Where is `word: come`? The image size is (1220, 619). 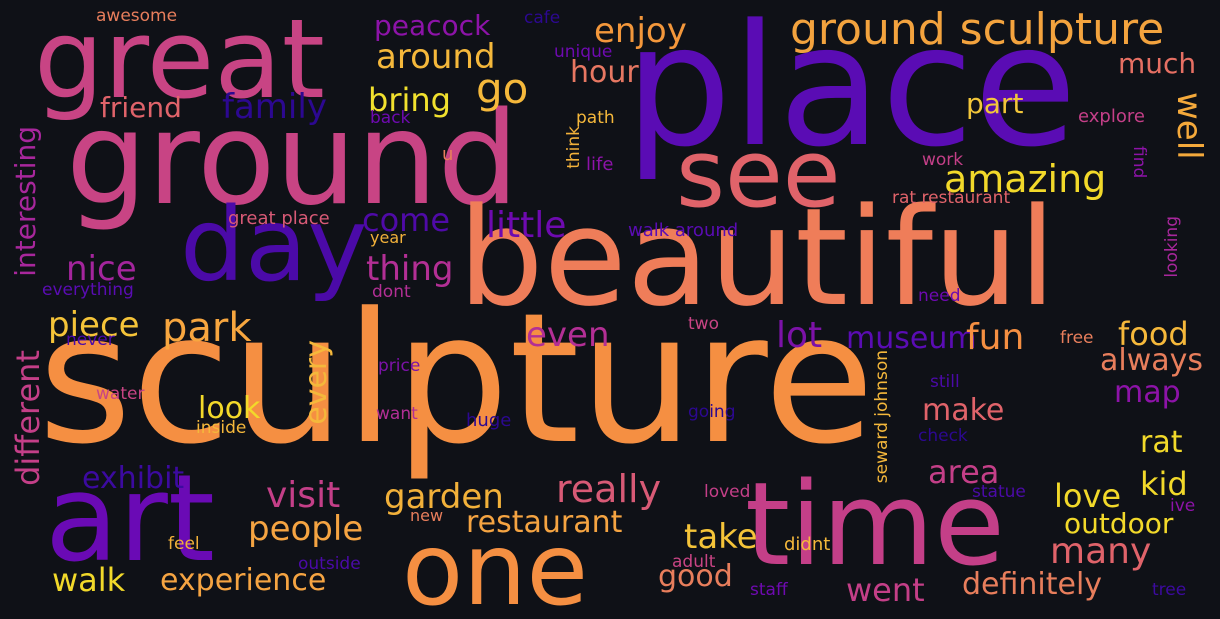 word: come is located at coordinates (406, 220).